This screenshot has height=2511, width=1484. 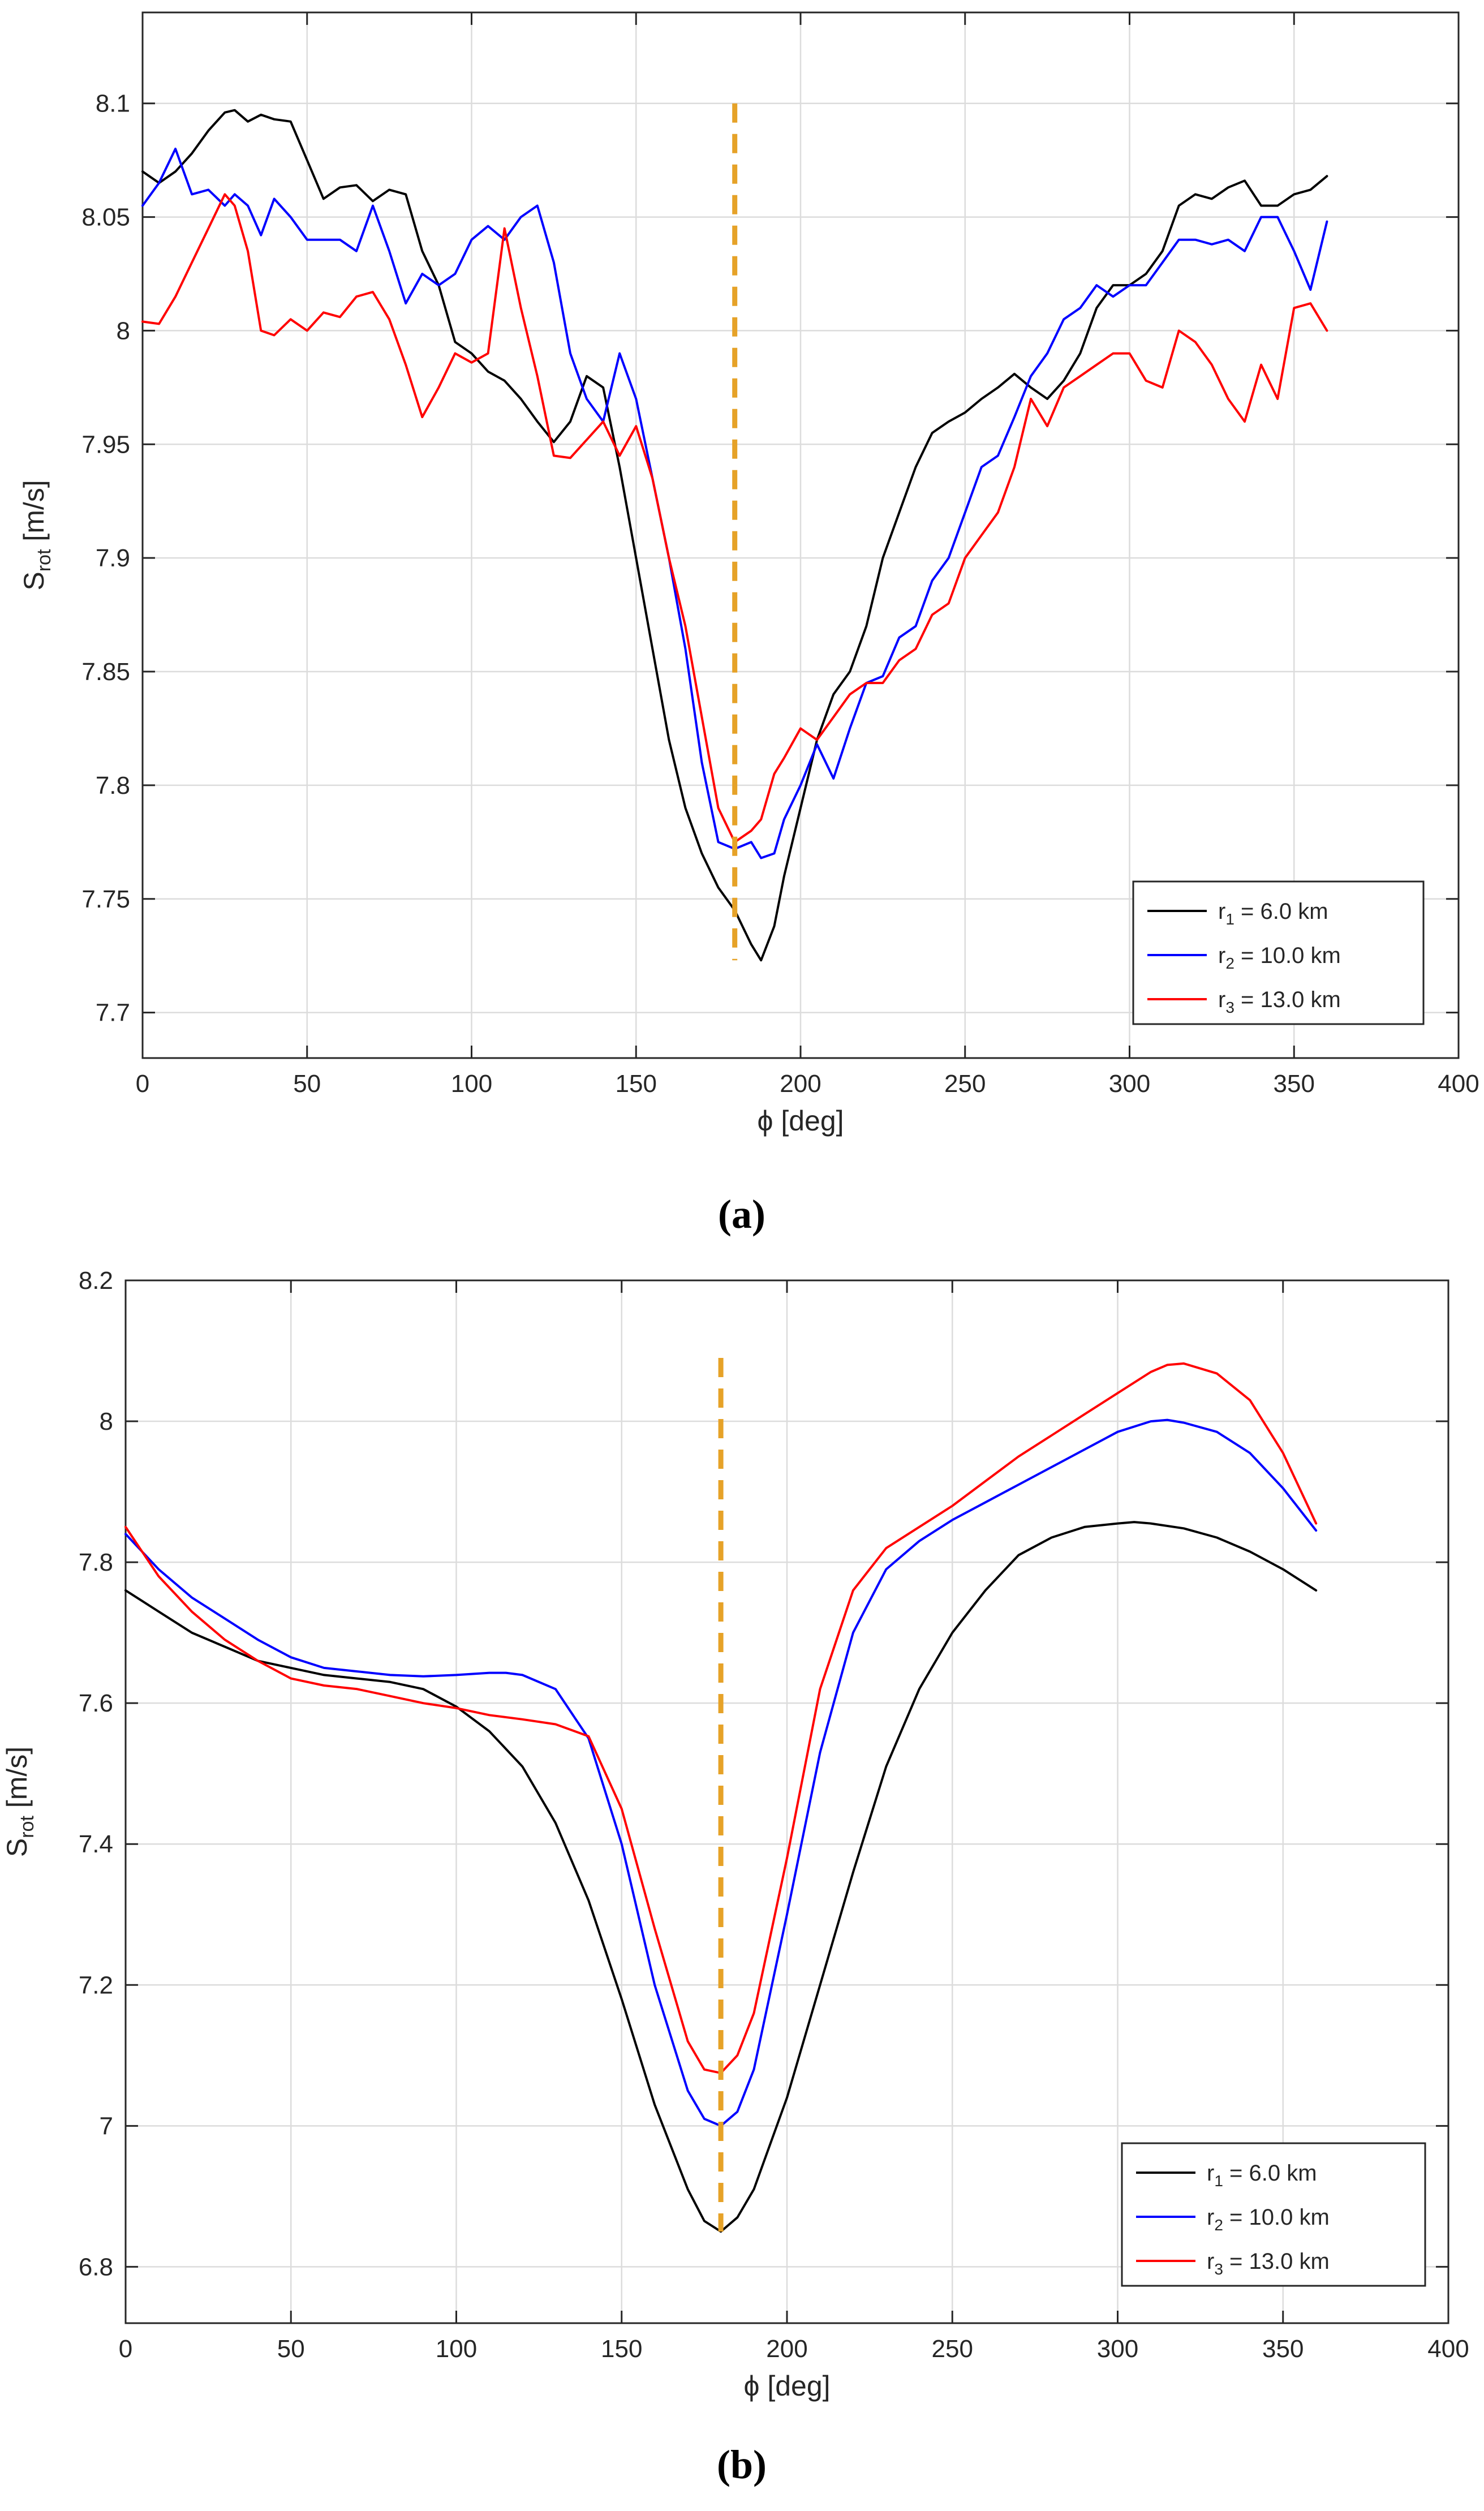 What do you see at coordinates (105, 217) in the screenshot?
I see `y-tick-label: 8.05` at bounding box center [105, 217].